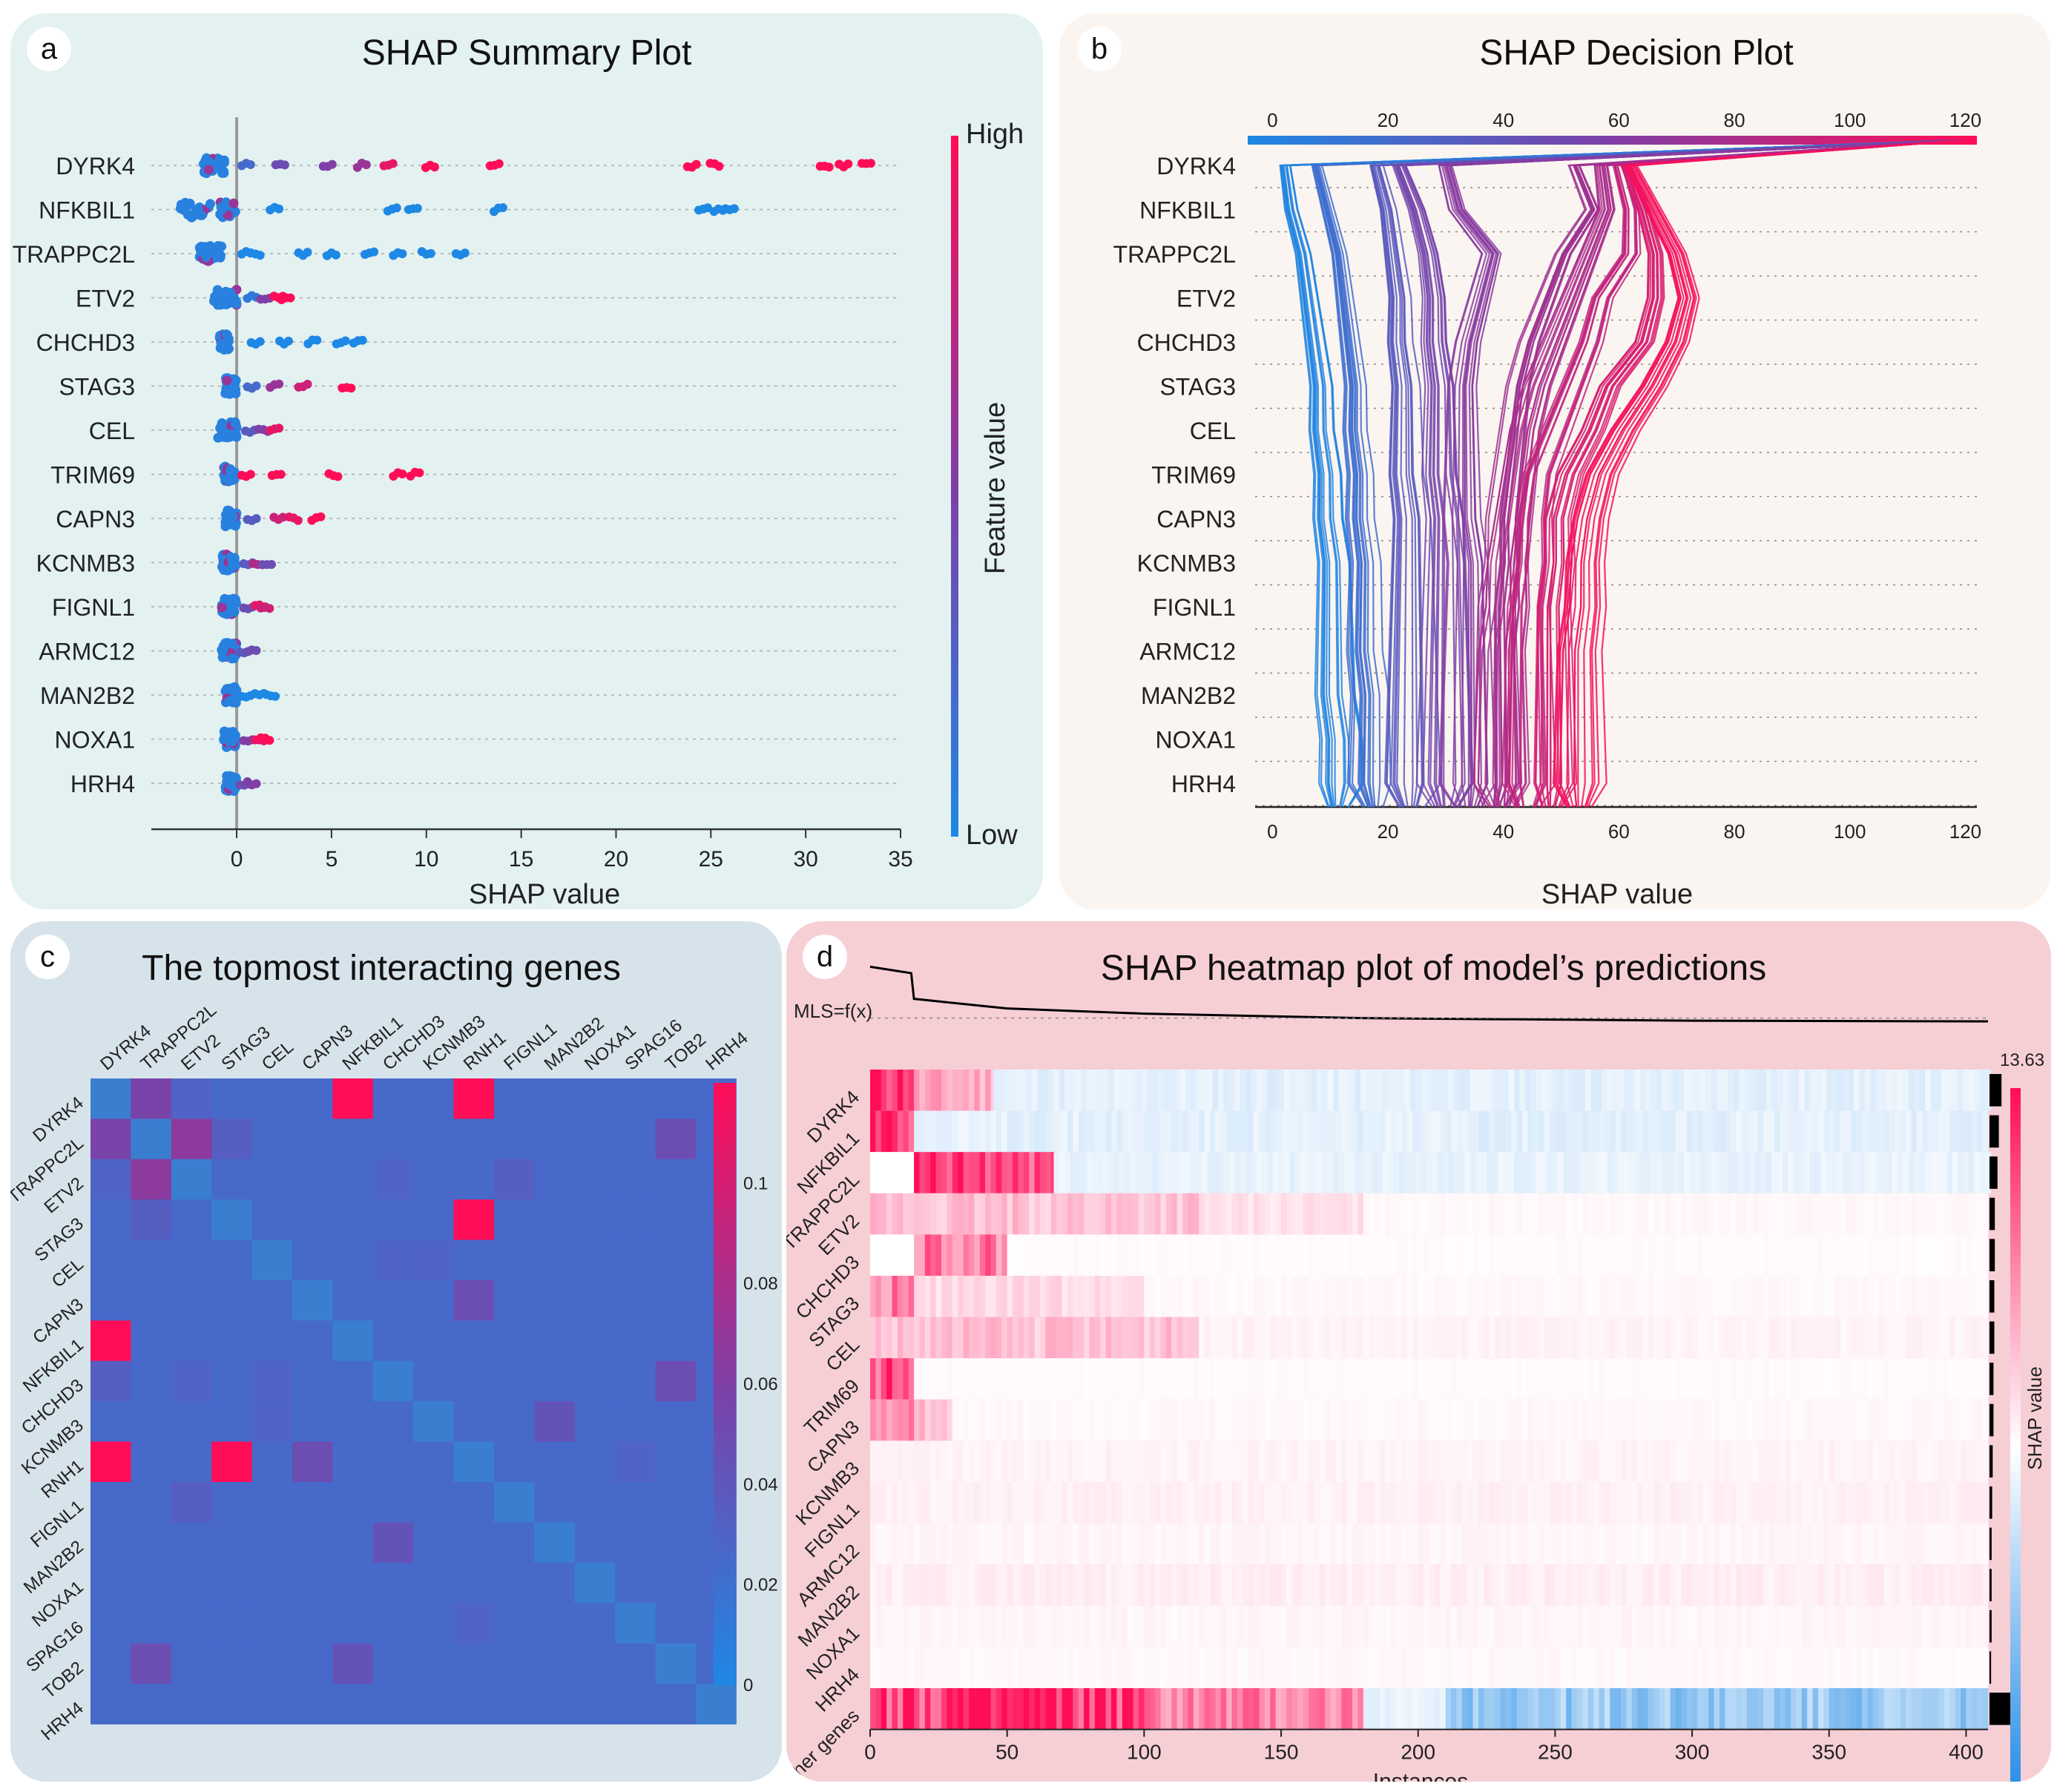 This screenshot has height=1792, width=2057. Describe the element at coordinates (1186, 563) in the screenshot. I see `feature-label: KCNMB3` at that location.